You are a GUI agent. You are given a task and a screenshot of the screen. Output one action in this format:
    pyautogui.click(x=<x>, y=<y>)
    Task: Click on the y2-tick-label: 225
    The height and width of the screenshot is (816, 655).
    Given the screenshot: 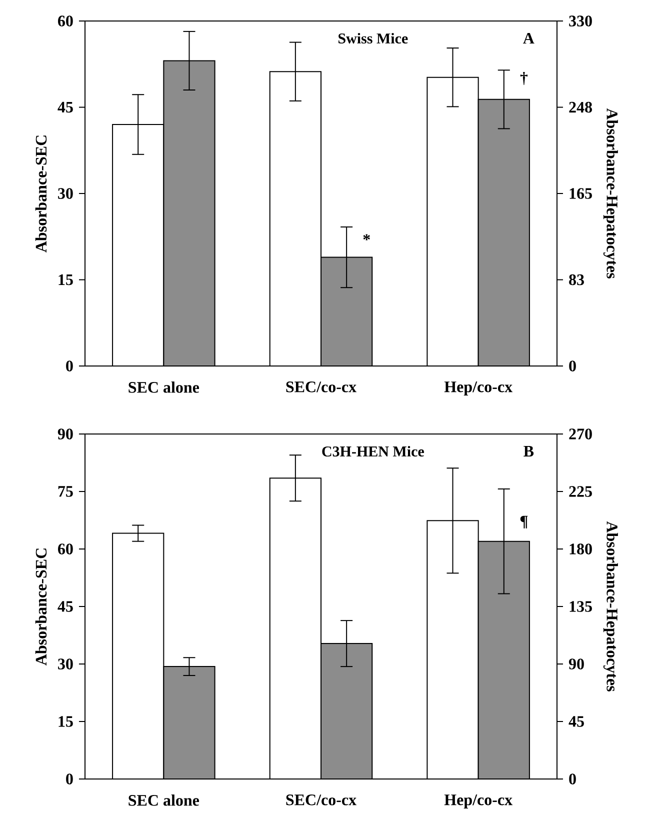 What is the action you would take?
    pyautogui.click(x=580, y=491)
    